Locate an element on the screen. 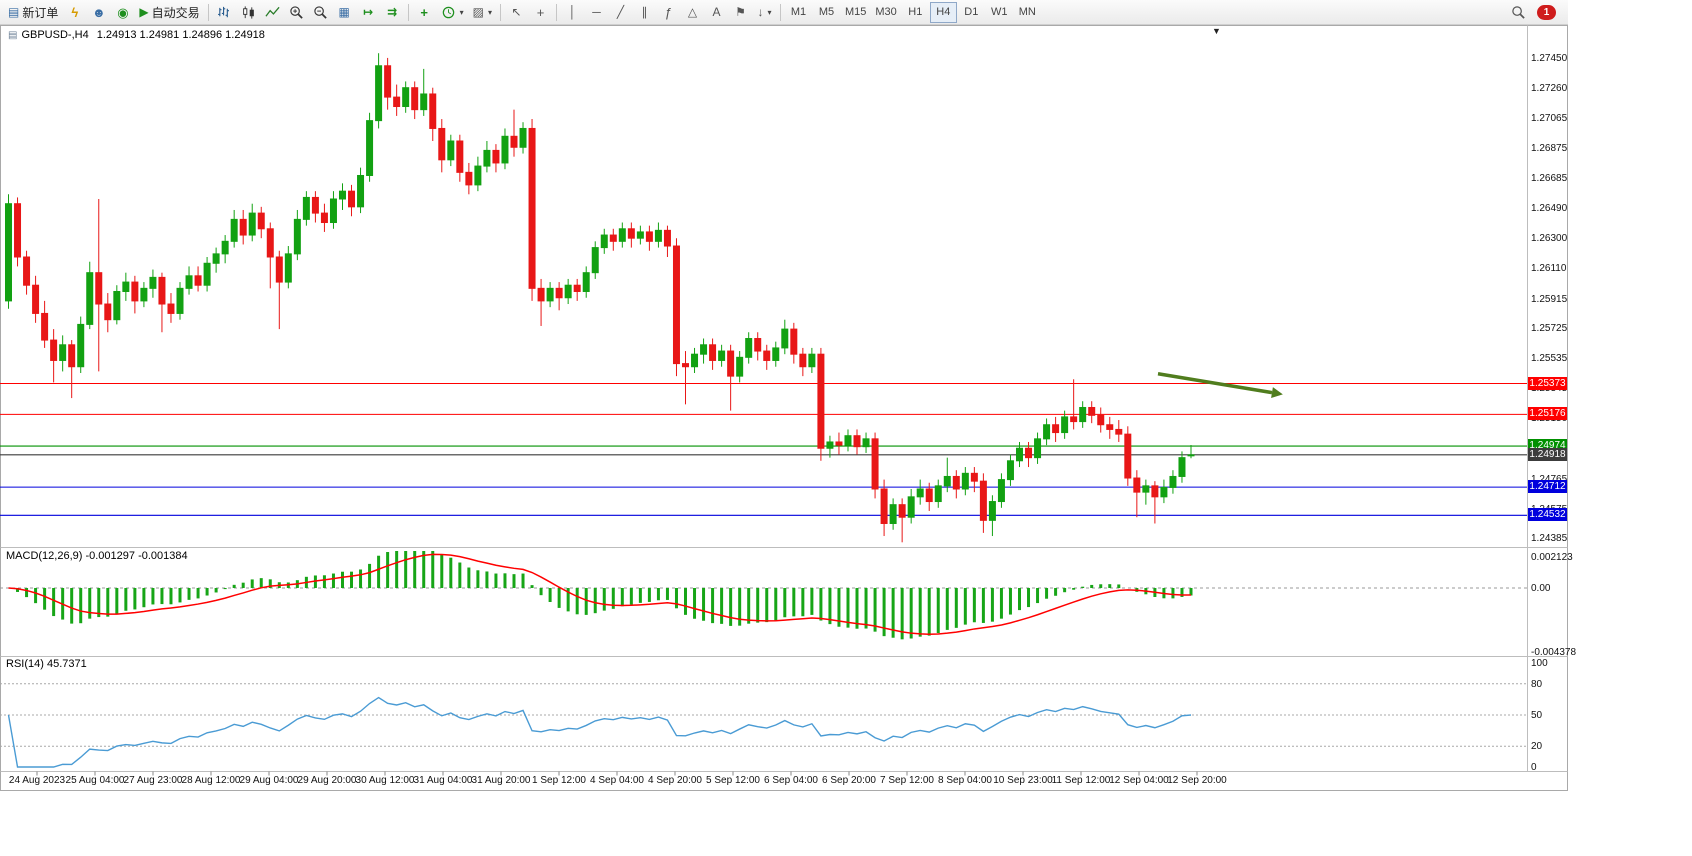  shapes-icon: △ is located at coordinates (692, 12).